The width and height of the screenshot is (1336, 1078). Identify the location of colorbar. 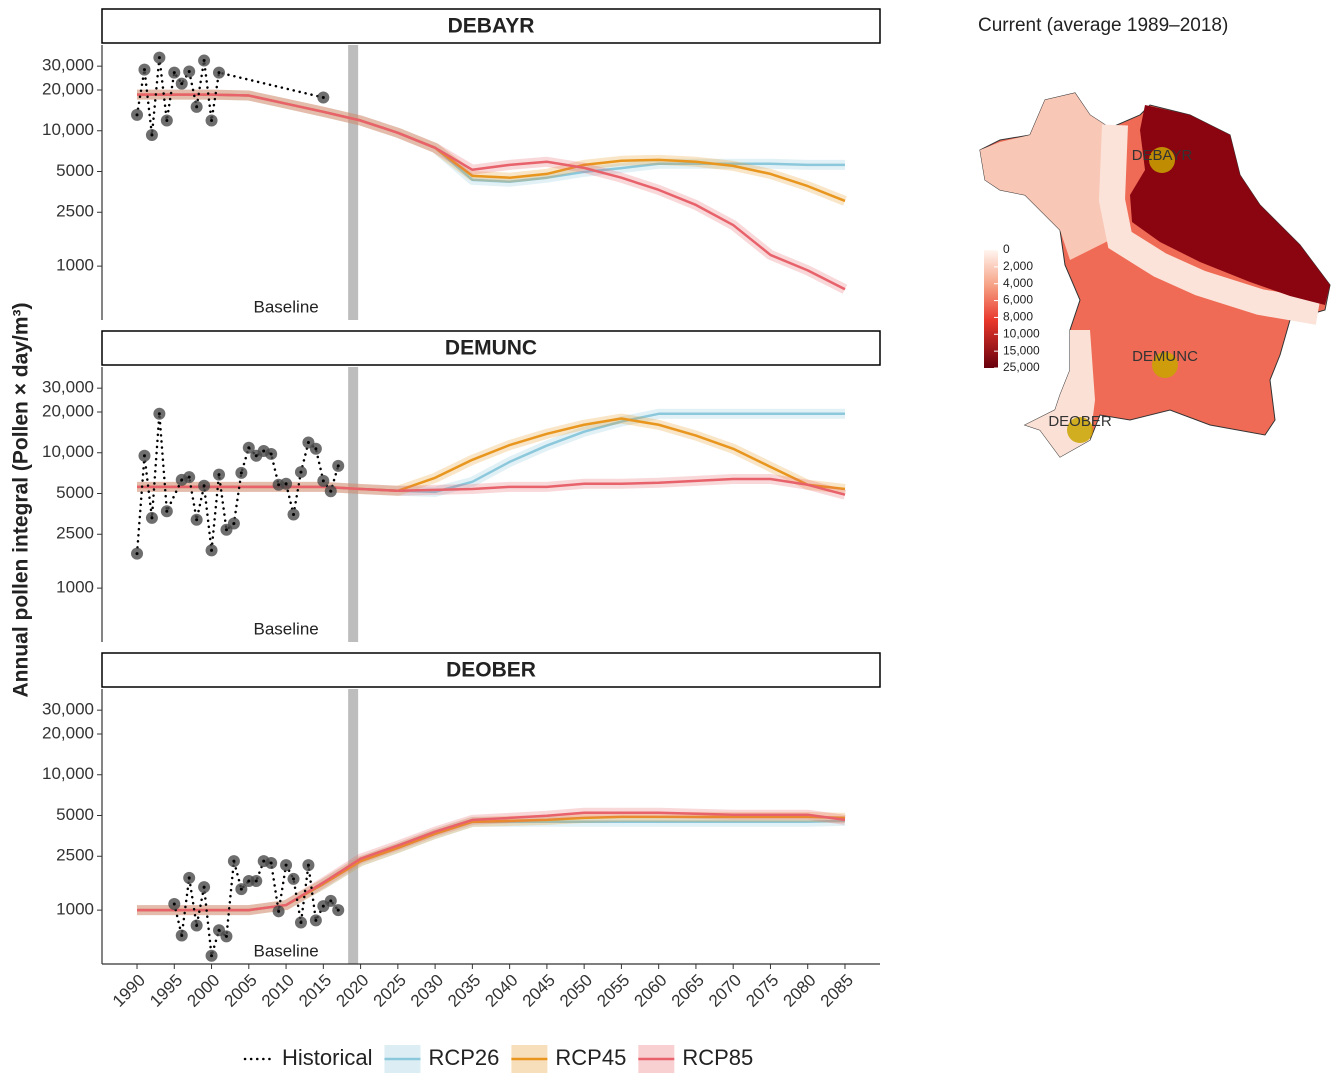
(991, 309).